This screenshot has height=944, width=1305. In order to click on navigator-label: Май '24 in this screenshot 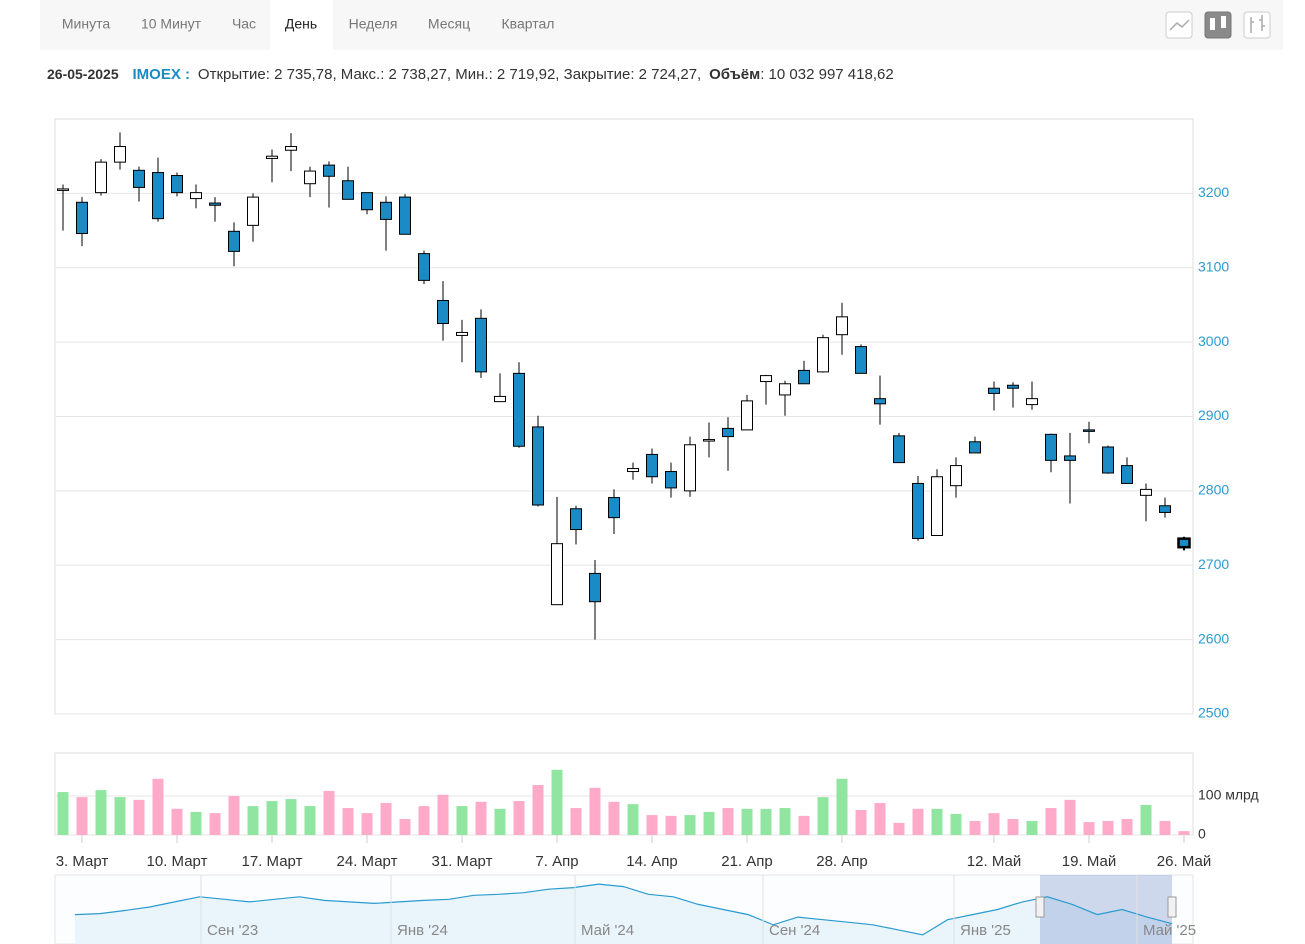, I will do `click(607, 930)`.